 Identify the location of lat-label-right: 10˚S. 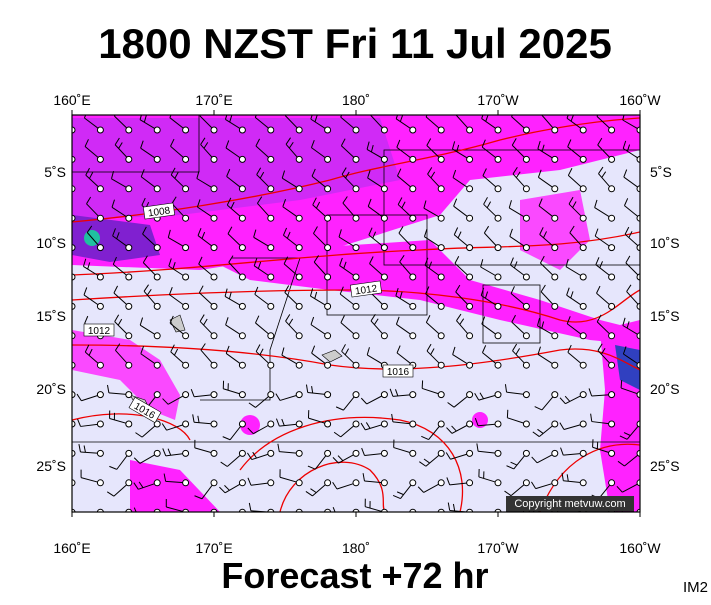
(665, 243).